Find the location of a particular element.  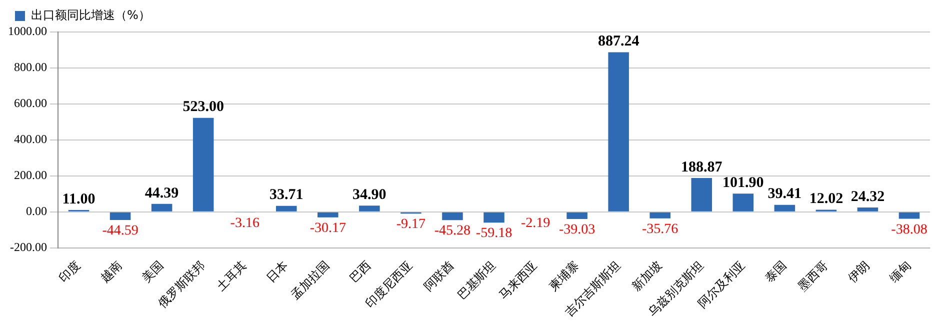

data-label: -30.17 is located at coordinates (328, 228).